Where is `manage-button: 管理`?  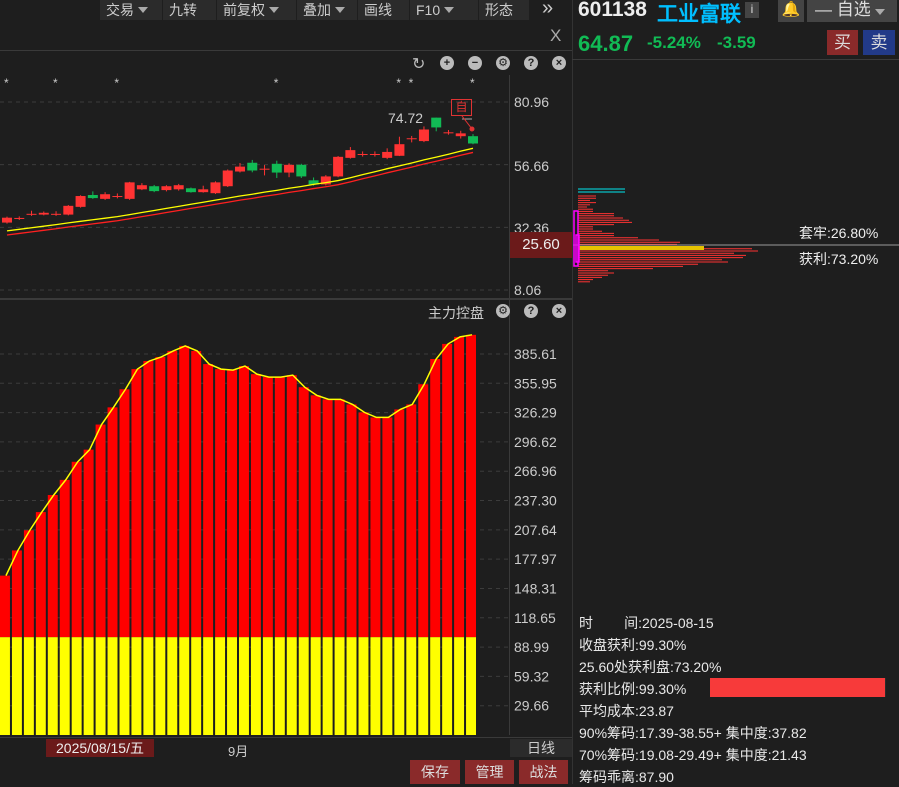
manage-button: 管理 is located at coordinates (489, 772).